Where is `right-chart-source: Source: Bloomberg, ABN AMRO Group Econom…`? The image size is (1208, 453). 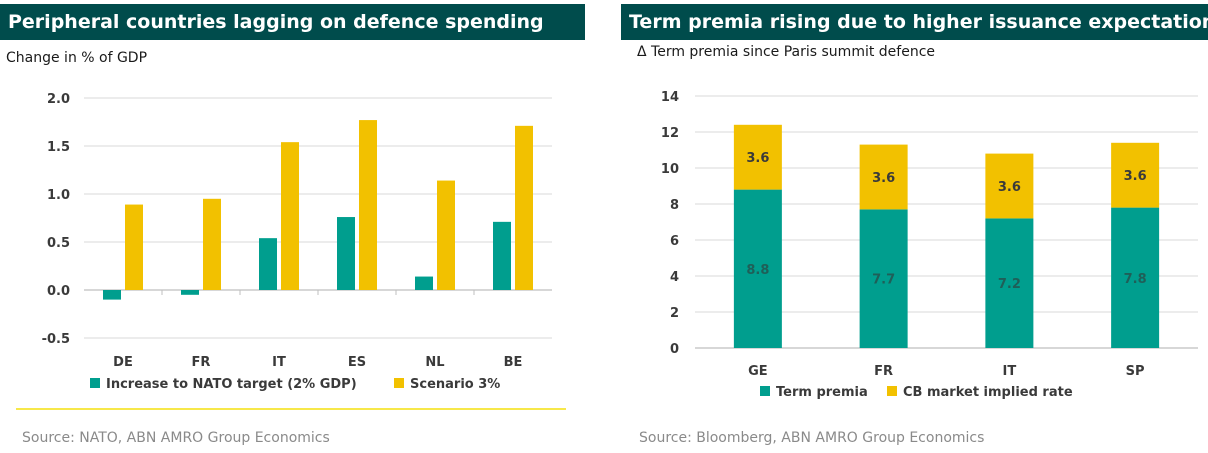
right-chart-source: Source: Bloomberg, ABN AMRO Group Econom… is located at coordinates (812, 438).